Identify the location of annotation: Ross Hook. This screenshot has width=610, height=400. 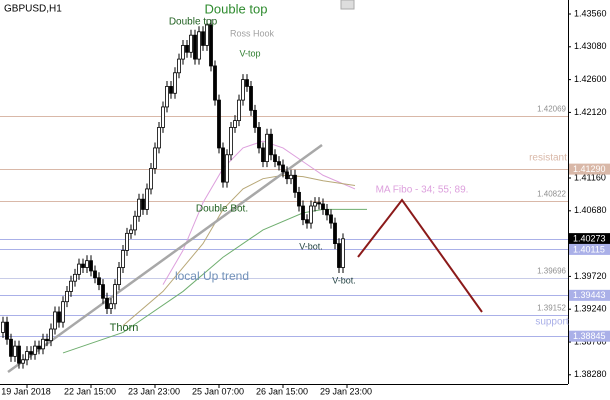
(252, 33).